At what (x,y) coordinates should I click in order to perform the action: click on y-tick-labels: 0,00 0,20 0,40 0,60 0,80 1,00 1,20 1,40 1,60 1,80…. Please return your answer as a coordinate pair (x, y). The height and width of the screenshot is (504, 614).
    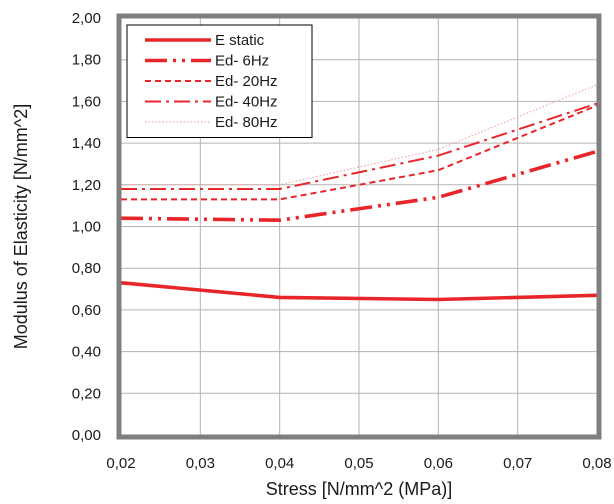
    Looking at the image, I should click on (86, 227).